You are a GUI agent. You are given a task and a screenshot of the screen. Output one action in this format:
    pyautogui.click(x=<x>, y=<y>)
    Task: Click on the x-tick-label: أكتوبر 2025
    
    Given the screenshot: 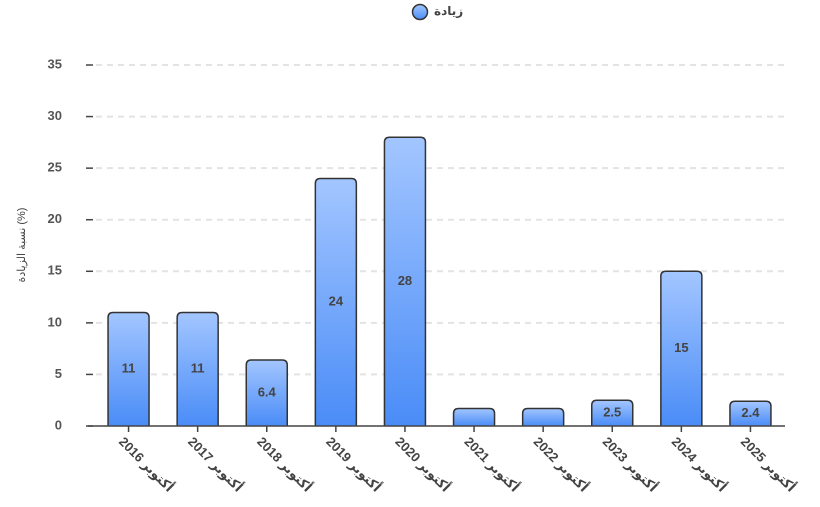 What is the action you would take?
    pyautogui.click(x=769, y=464)
    